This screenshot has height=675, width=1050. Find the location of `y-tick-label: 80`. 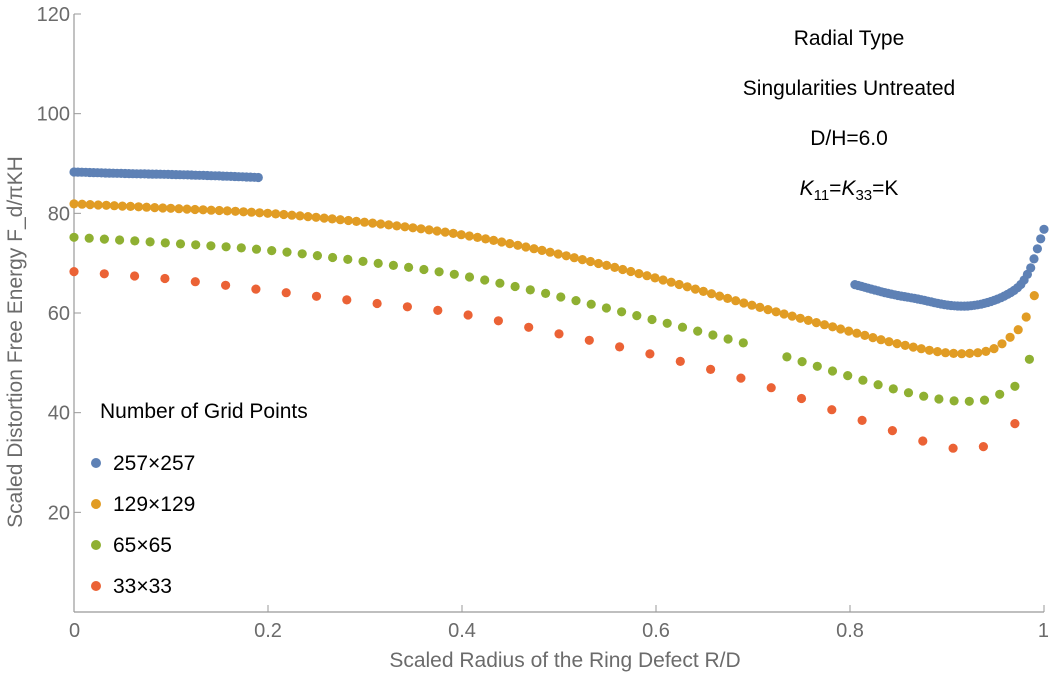

y-tick-label: 80 is located at coordinates (59, 214).